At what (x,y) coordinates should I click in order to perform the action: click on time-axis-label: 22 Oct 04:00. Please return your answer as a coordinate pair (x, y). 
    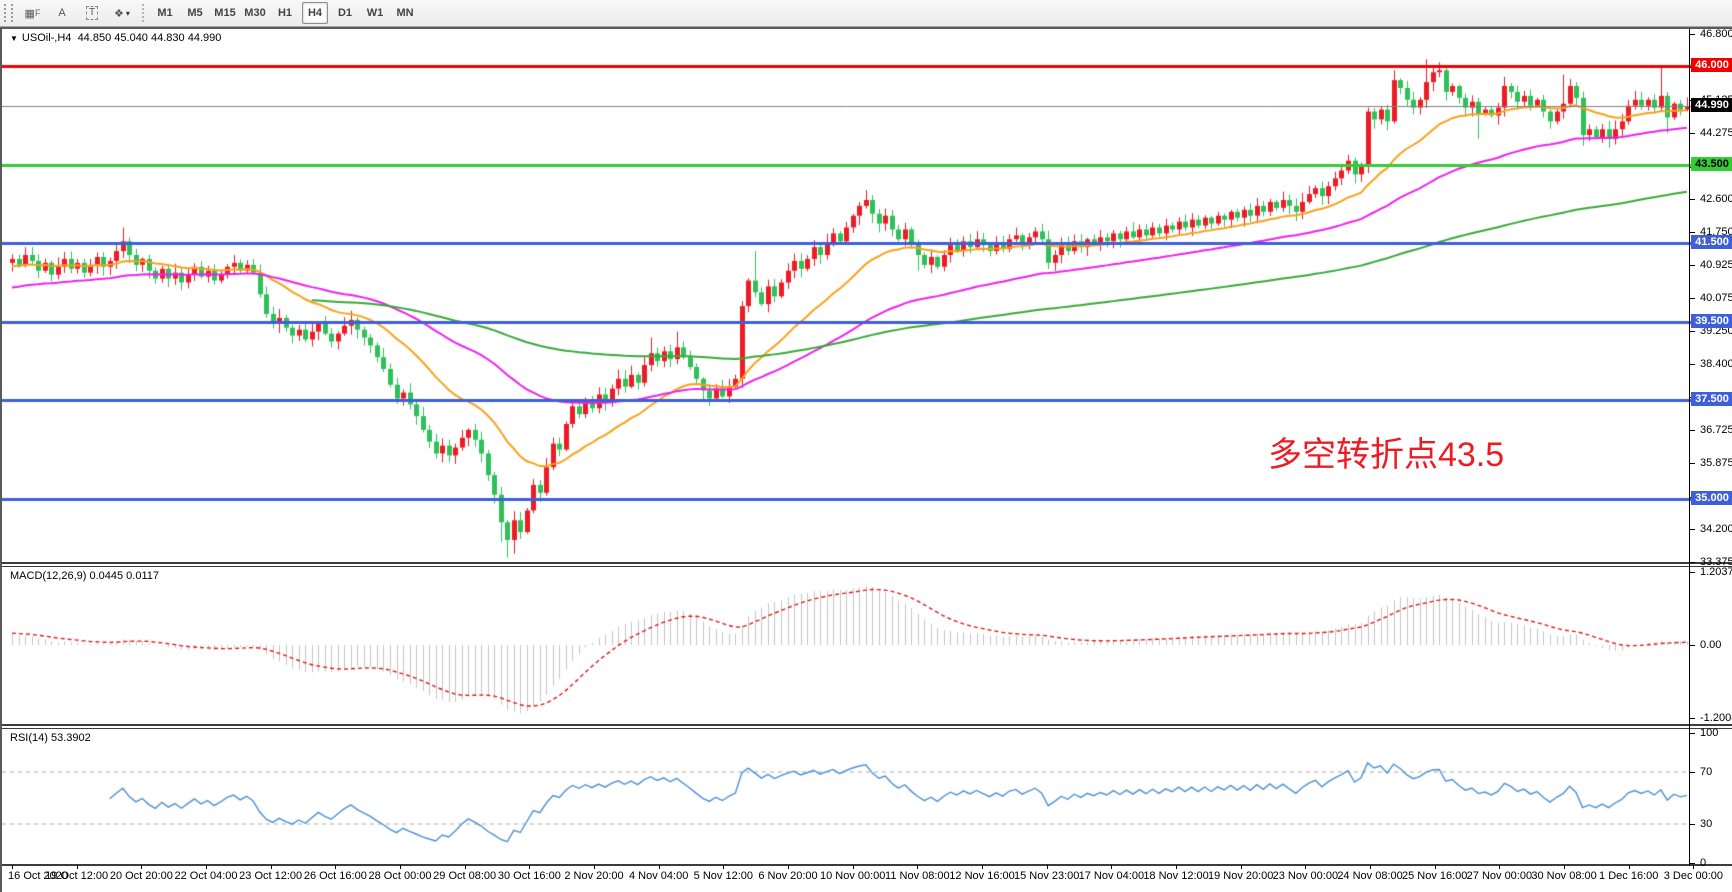
    Looking at the image, I should click on (206, 876).